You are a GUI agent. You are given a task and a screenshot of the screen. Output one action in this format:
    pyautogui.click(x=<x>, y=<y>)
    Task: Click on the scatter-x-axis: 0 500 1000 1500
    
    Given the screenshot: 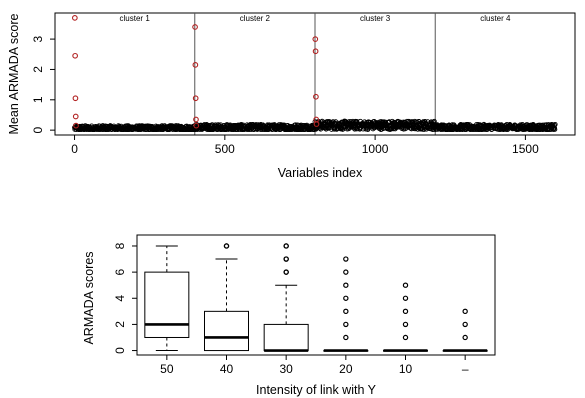 What is the action you would take?
    pyautogui.click(x=305, y=145)
    